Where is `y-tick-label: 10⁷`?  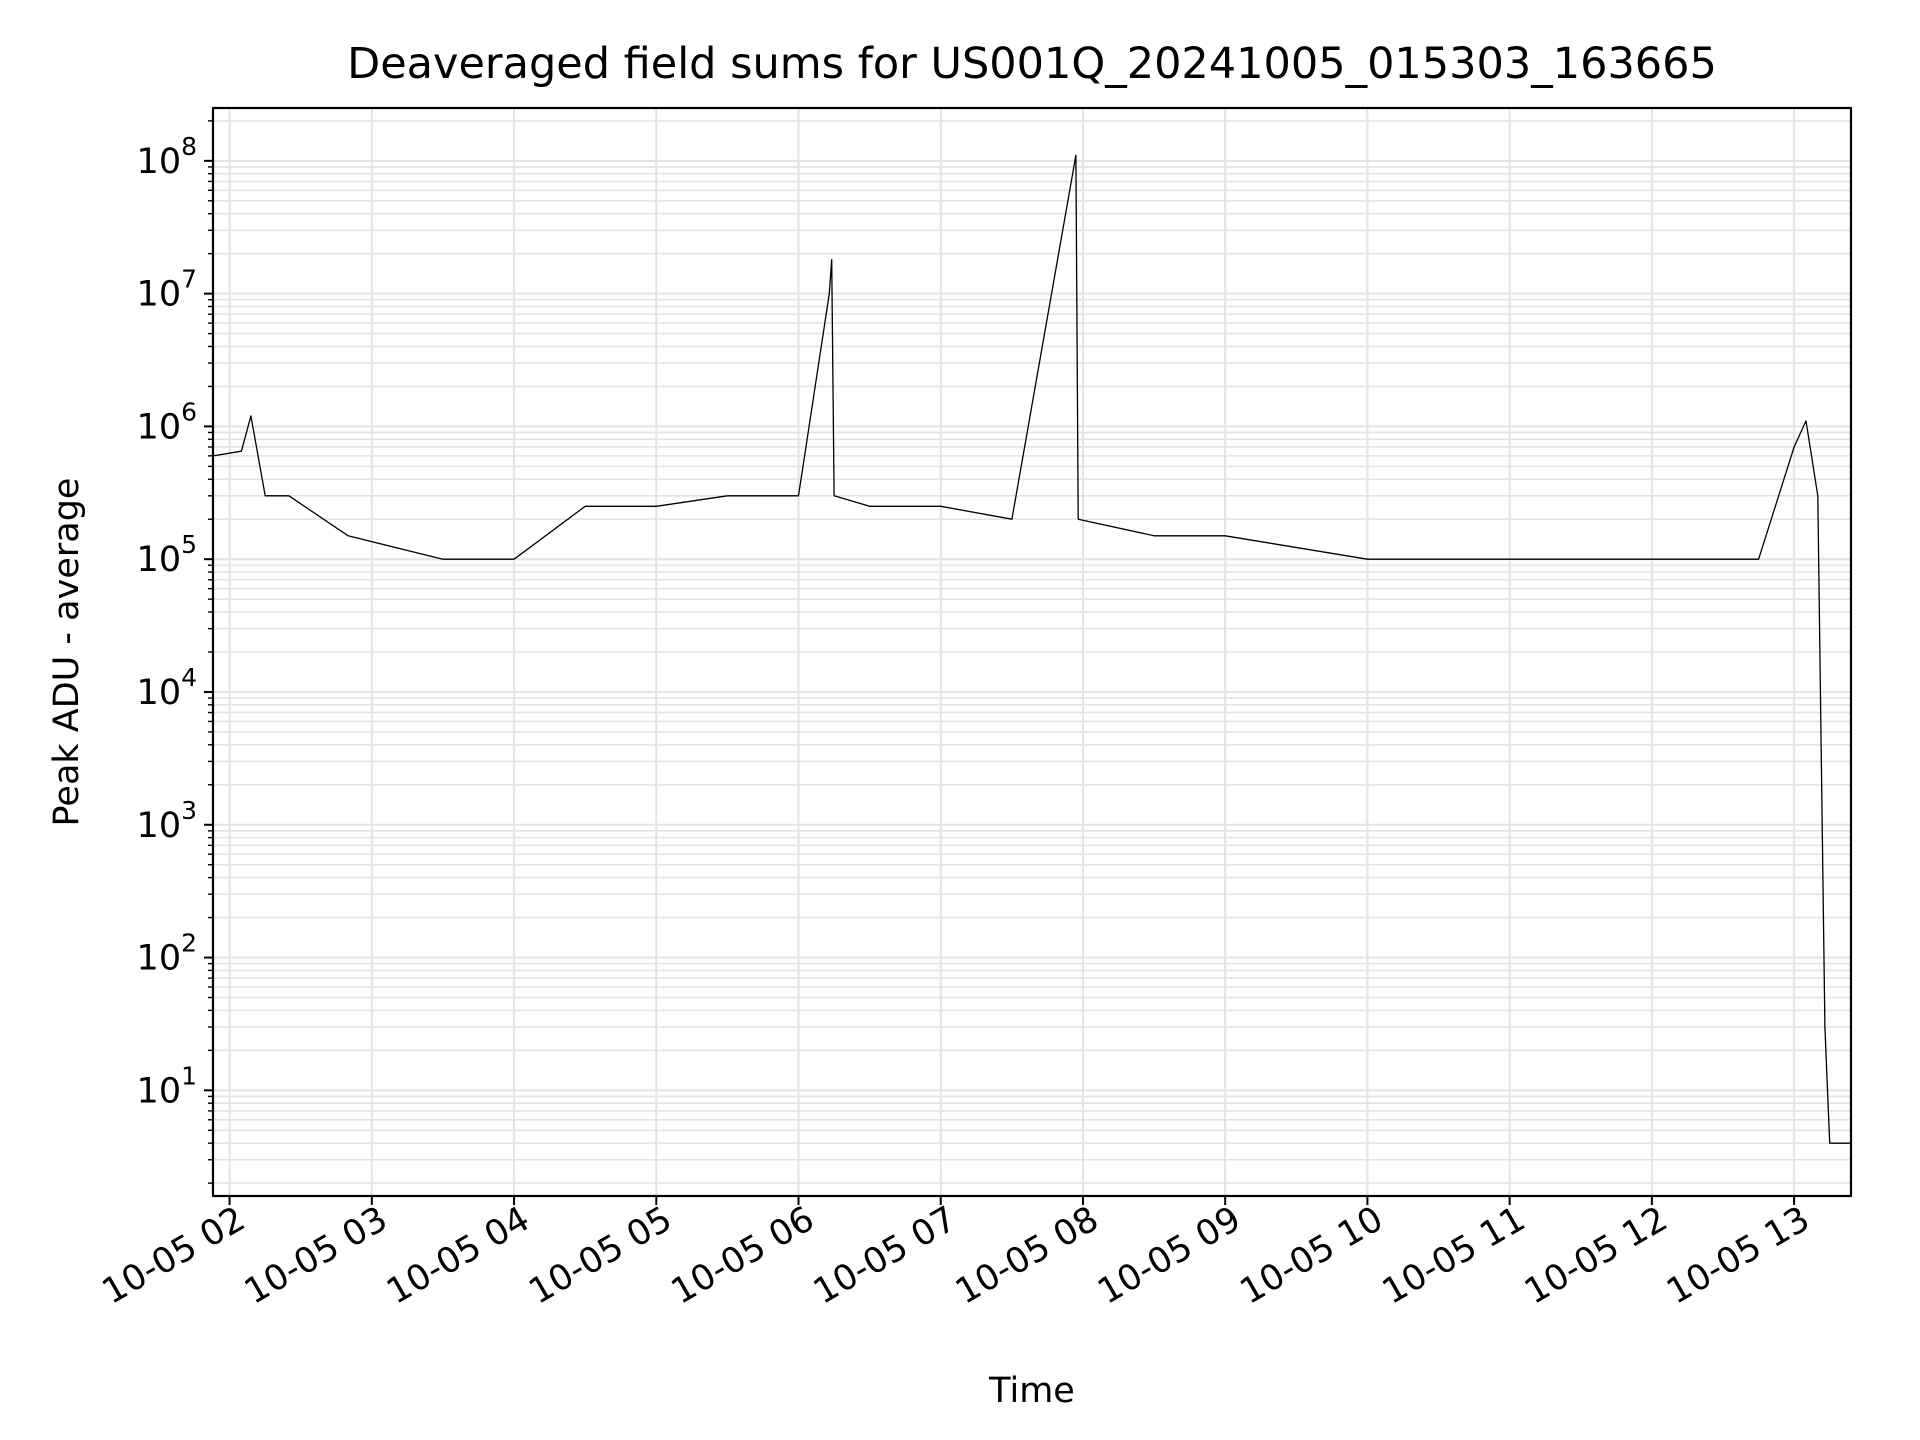
y-tick-label: 10⁷ is located at coordinates (167, 290).